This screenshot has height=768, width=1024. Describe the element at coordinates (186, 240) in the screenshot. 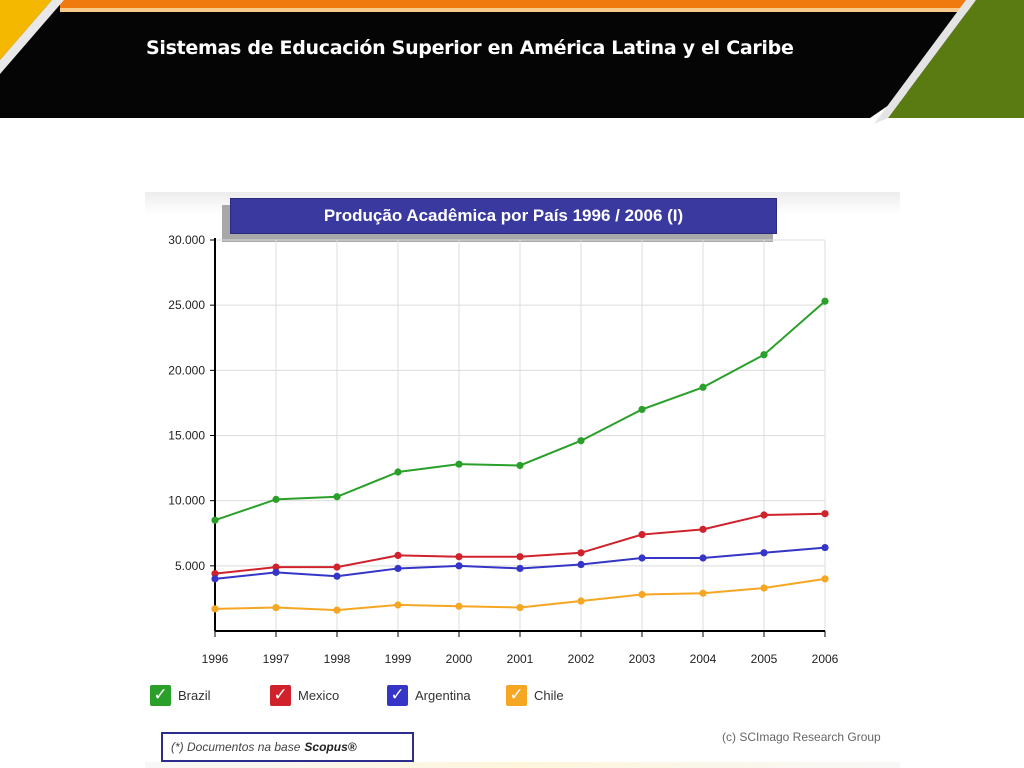

I see `y-tick-label: 30.000` at that location.